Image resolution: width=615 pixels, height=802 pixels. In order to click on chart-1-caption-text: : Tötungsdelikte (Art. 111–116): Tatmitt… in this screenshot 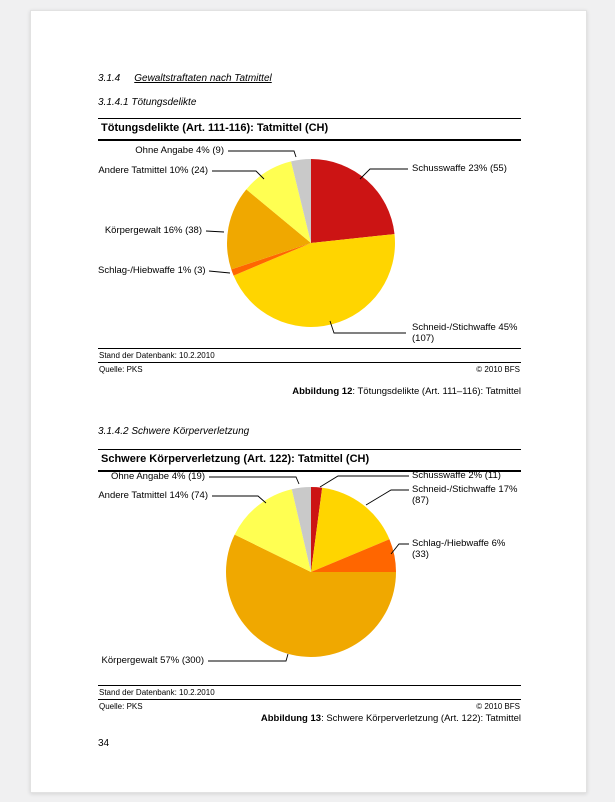, I will do `click(436, 391)`.